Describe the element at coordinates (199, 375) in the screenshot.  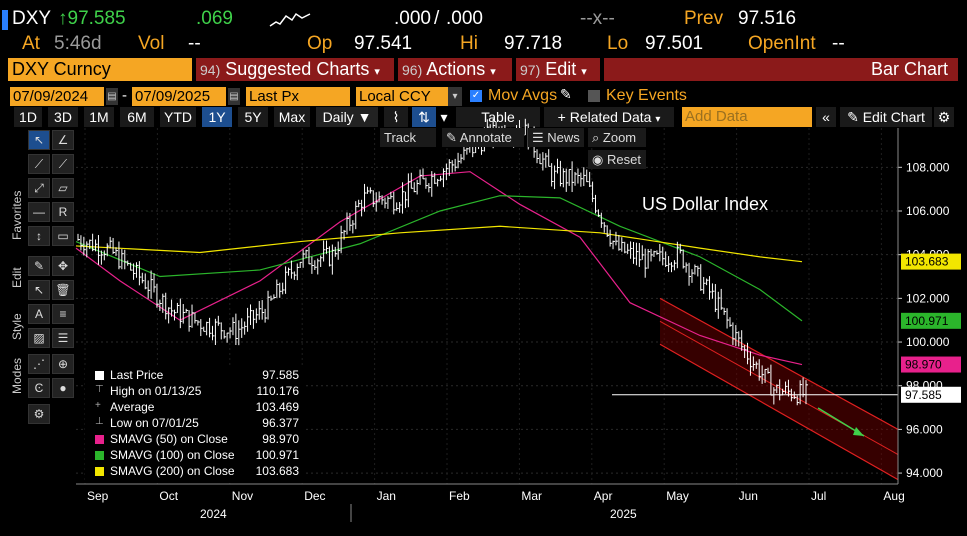
I see `legend-item: Last Price 97.585` at that location.